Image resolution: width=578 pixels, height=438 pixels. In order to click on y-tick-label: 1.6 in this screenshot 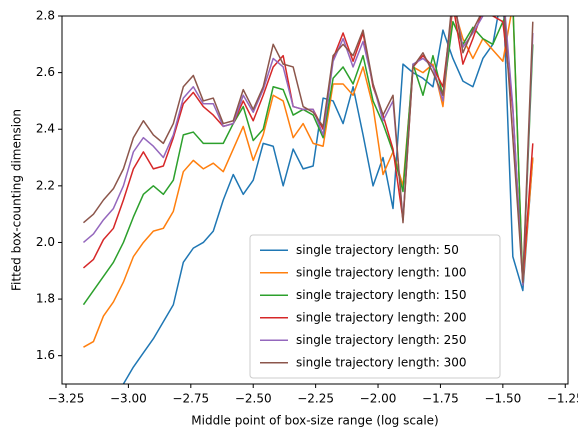, I will do `click(45, 355)`.